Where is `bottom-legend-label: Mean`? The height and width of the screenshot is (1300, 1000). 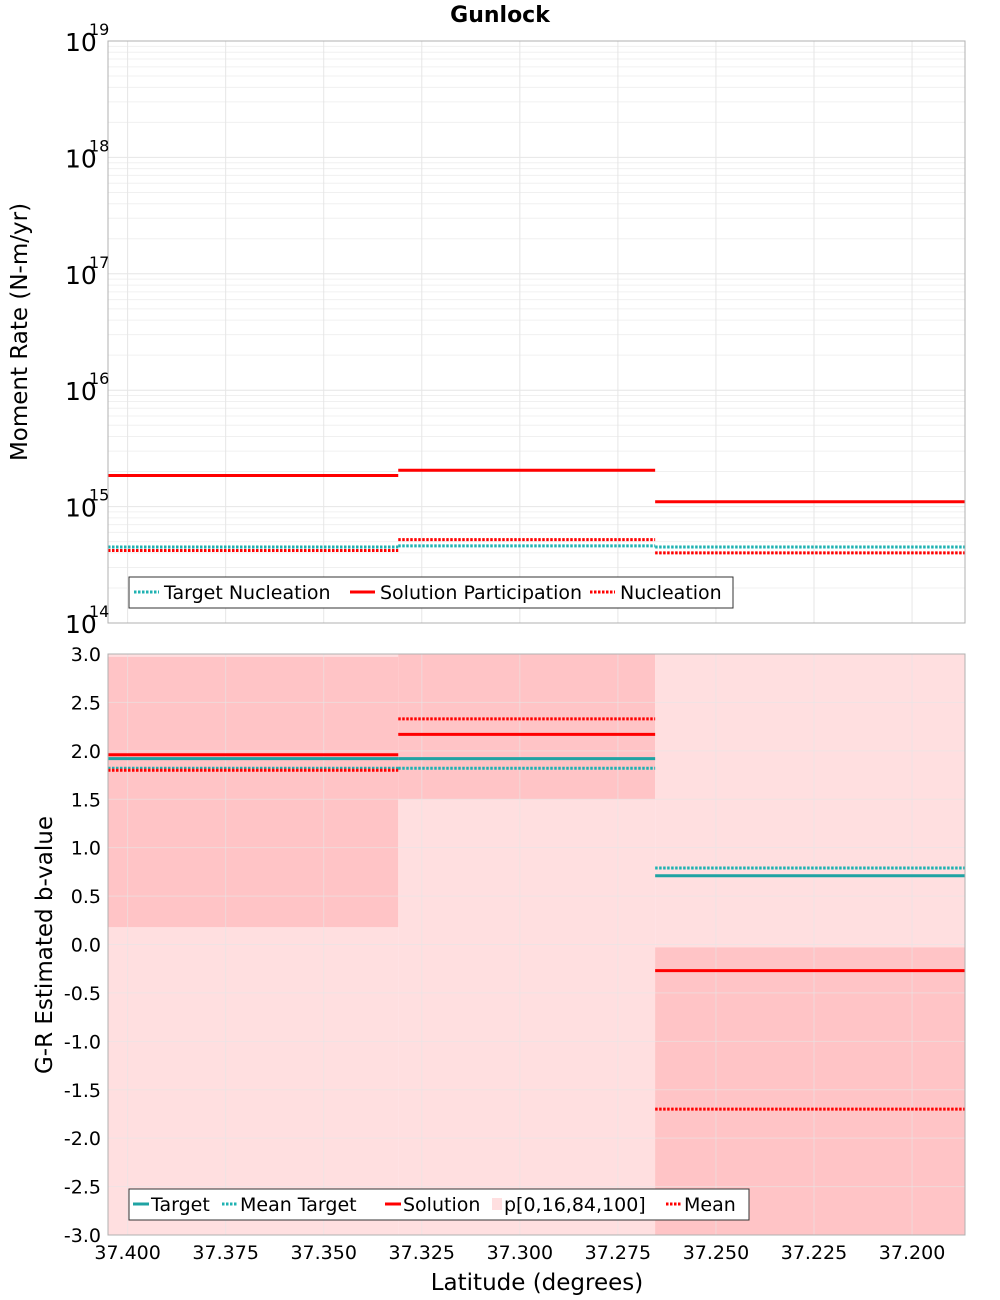
bottom-legend-label: Mean is located at coordinates (710, 1205).